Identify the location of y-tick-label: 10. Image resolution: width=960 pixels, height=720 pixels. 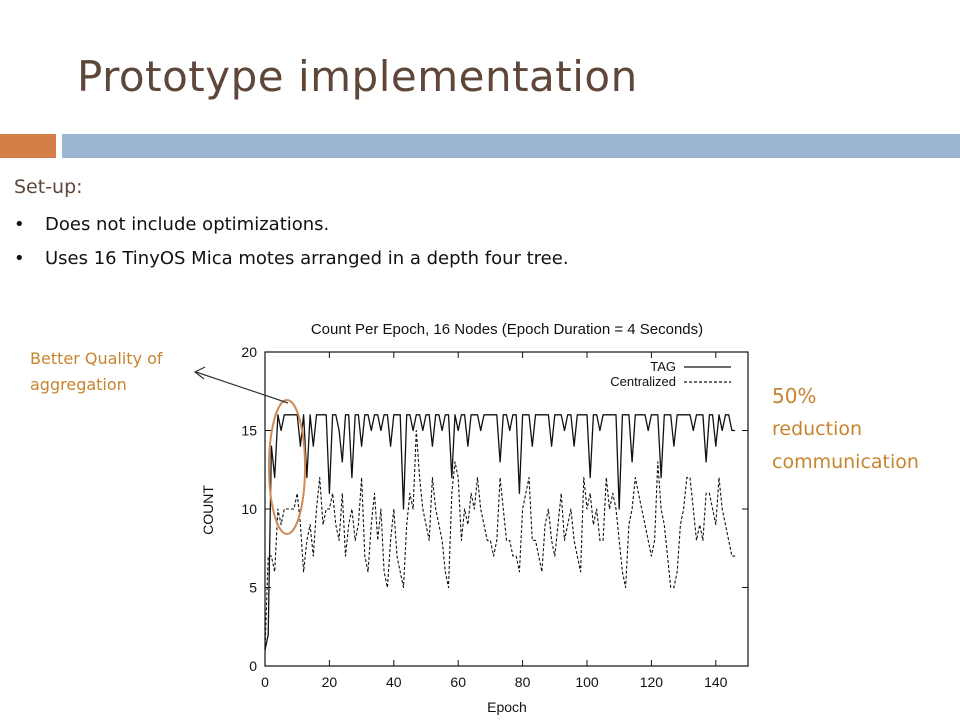
(249, 509).